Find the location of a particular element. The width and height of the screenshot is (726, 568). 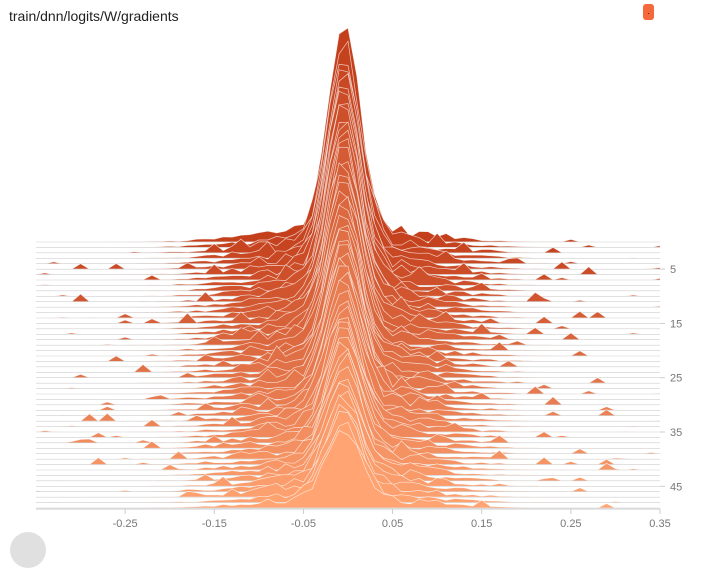

y-tick-label: 15 is located at coordinates (676, 324).